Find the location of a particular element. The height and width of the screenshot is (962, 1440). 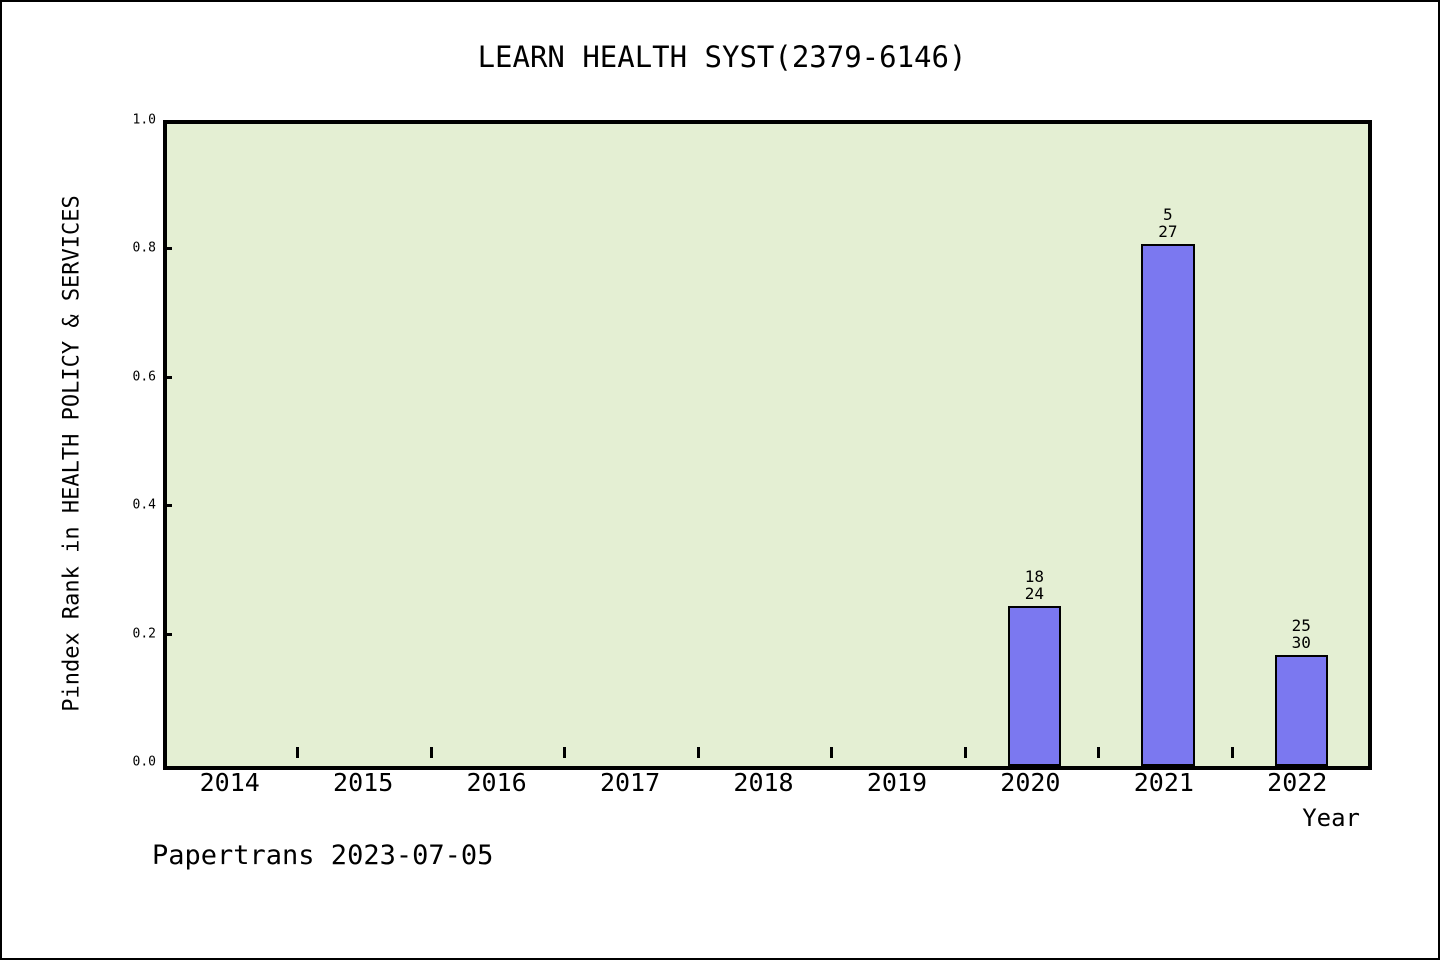

x-axis-label: Year is located at coordinates (1331, 818).